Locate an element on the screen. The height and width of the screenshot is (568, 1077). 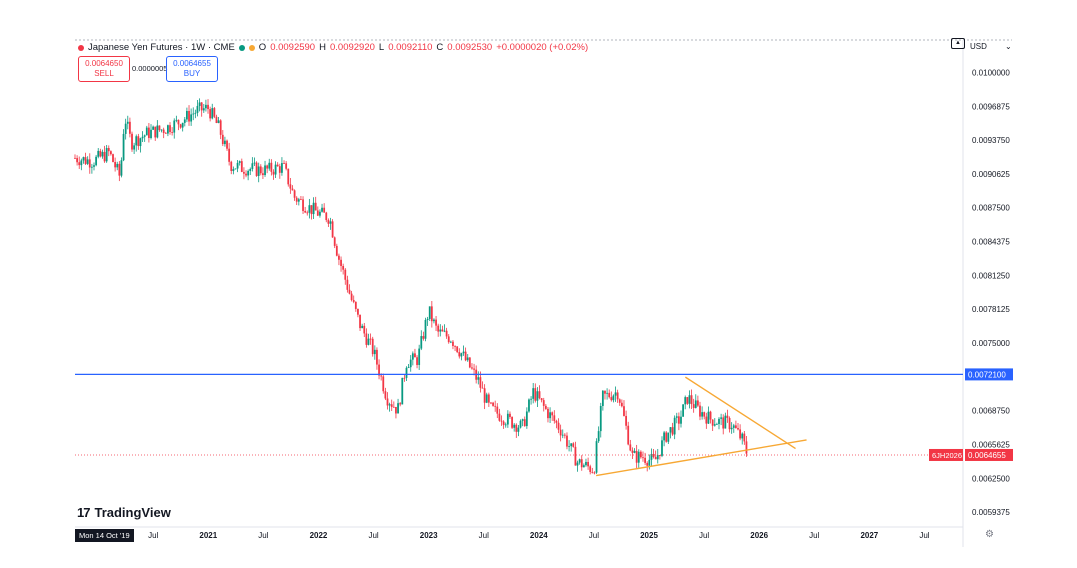
chevron-icon: ▲ is located at coordinates (958, 43).